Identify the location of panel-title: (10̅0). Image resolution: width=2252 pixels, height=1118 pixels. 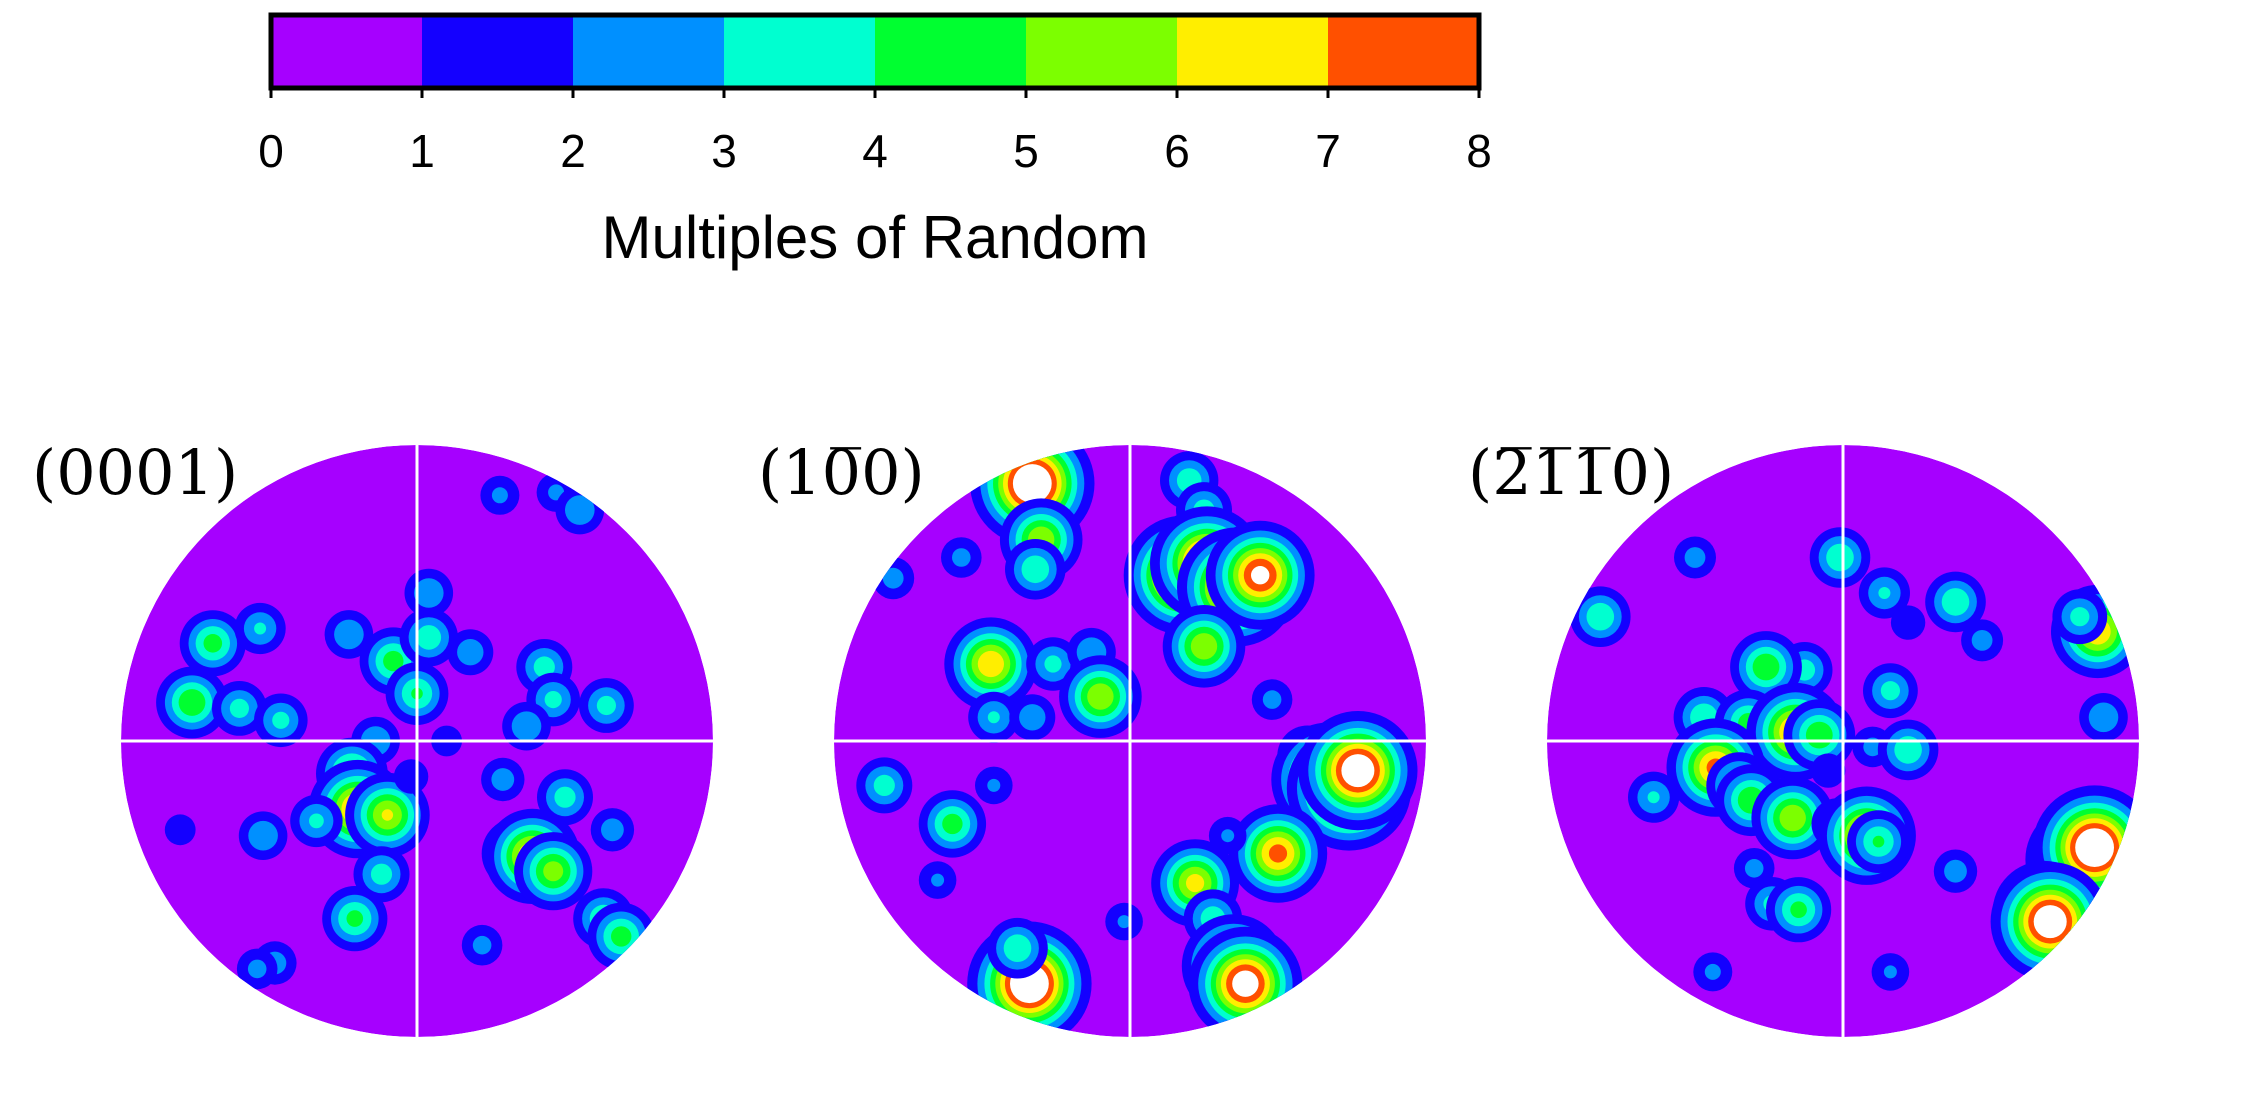
(841, 472).